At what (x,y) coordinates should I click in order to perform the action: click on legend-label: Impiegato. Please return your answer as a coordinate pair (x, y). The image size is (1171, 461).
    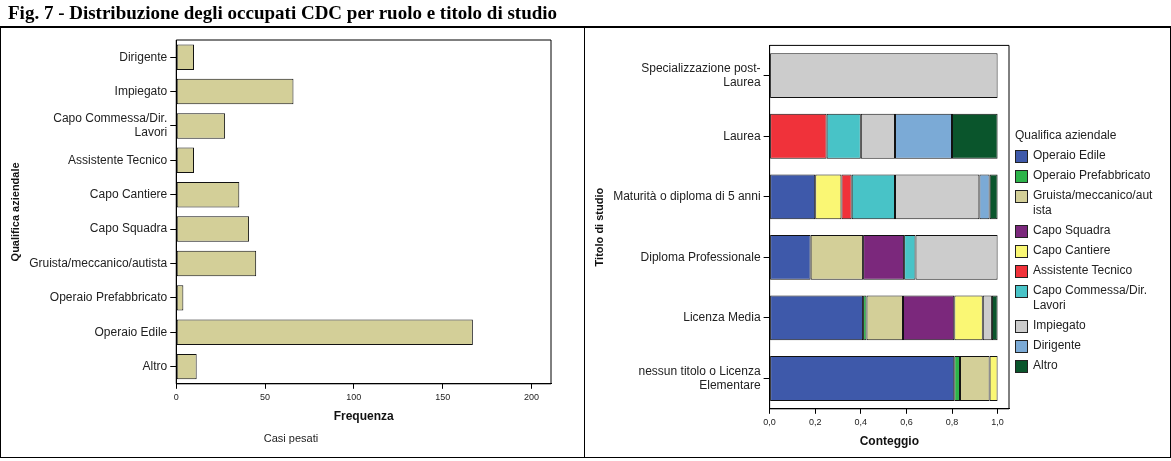
    Looking at the image, I should click on (1060, 325).